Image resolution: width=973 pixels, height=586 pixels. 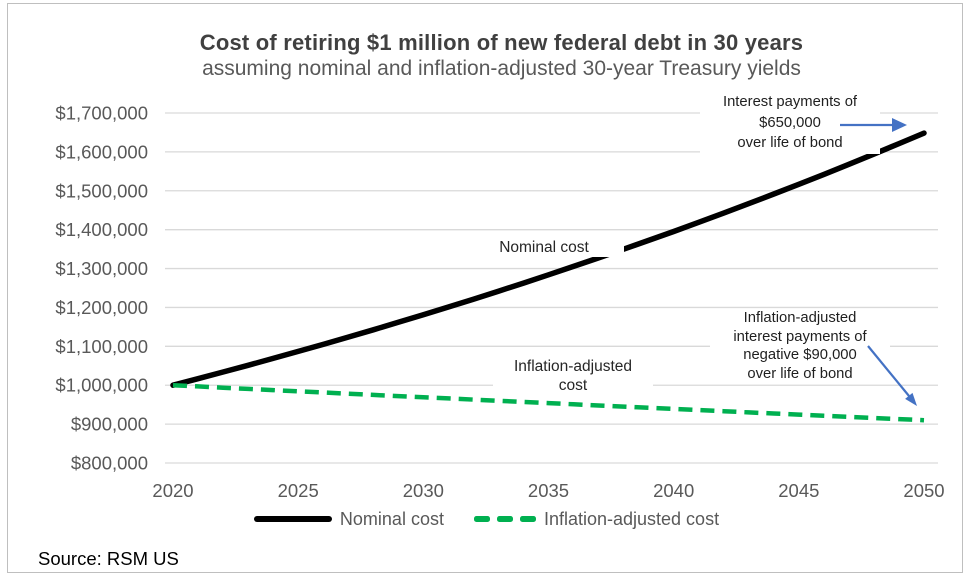 What do you see at coordinates (800, 336) in the screenshot?
I see `inflation-callout-line2: interest payments of` at bounding box center [800, 336].